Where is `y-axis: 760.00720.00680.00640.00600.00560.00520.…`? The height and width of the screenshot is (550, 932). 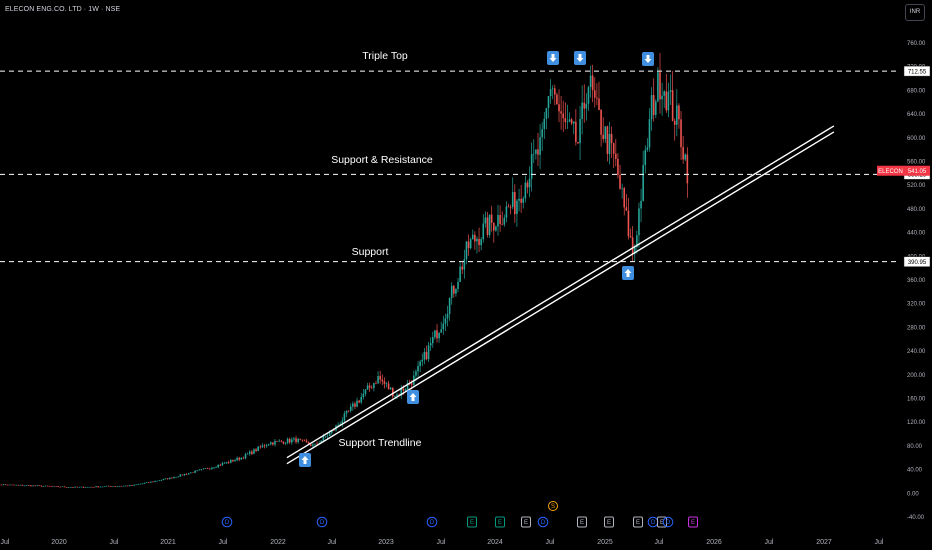
y-axis: 760.00720.00680.00640.00600.00560.00520.… is located at coordinates (916, 281).